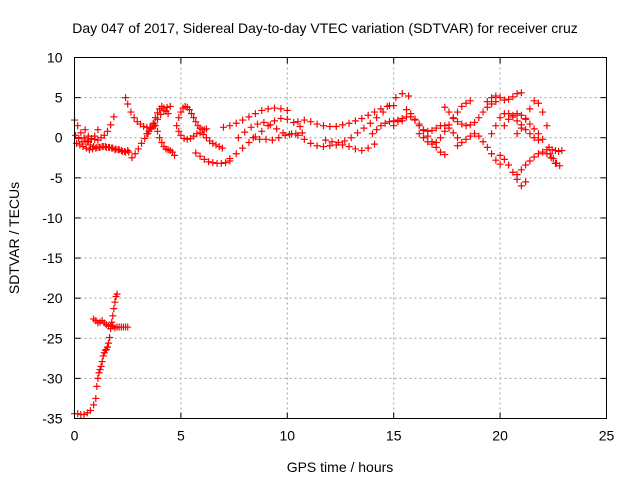  I want to click on y-tick-label: 10, so click(55, 58).